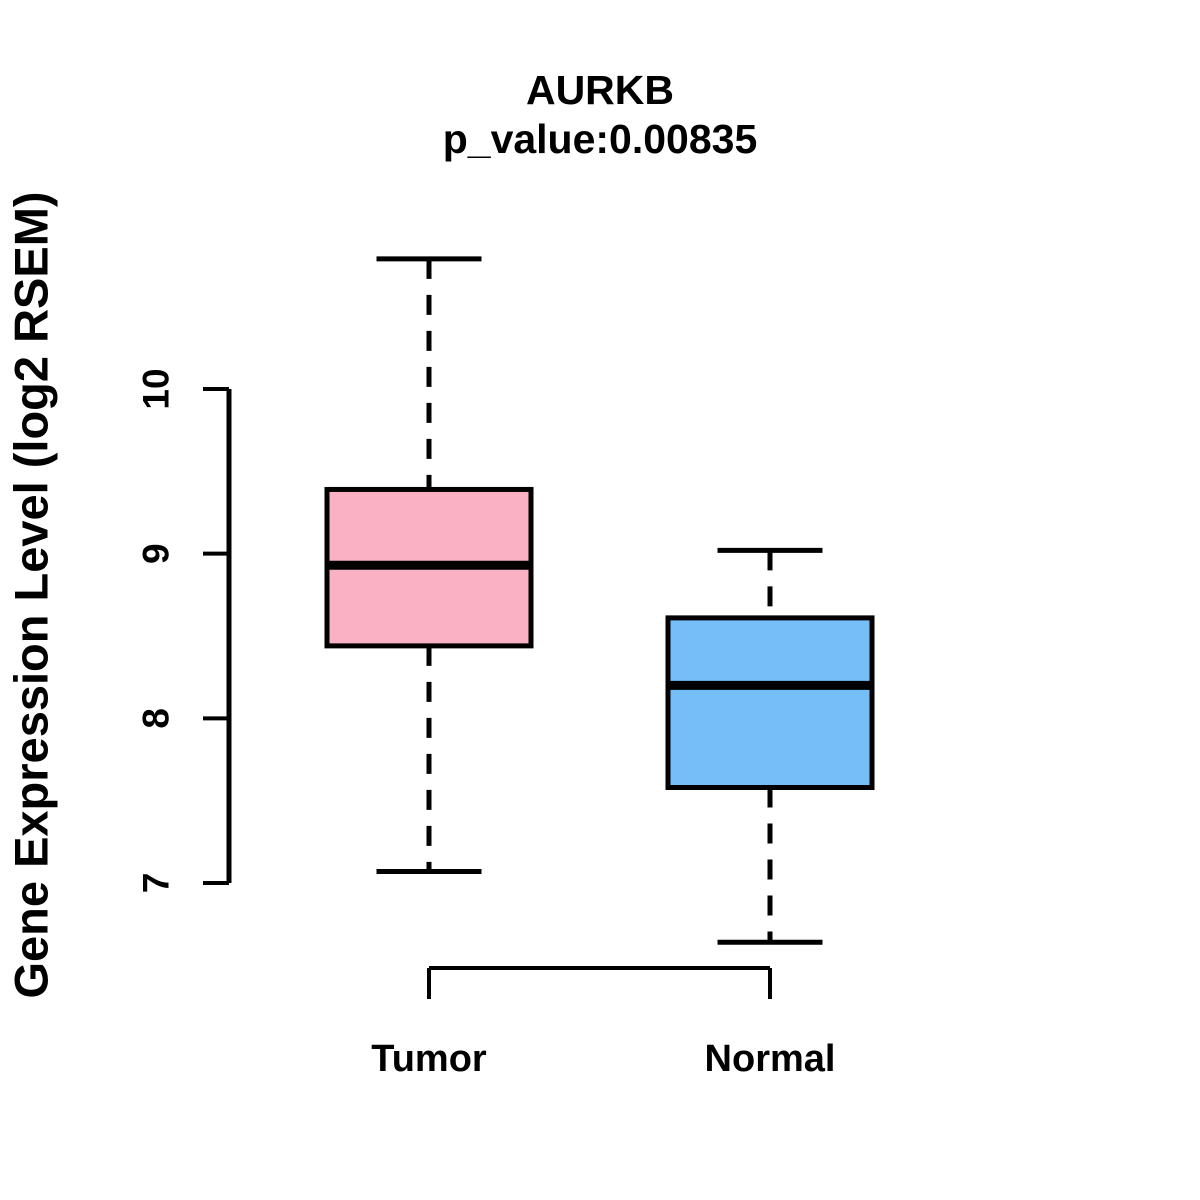 This screenshot has width=1200, height=1200. Describe the element at coordinates (600, 90) in the screenshot. I see `chart-title: AURKB` at that location.